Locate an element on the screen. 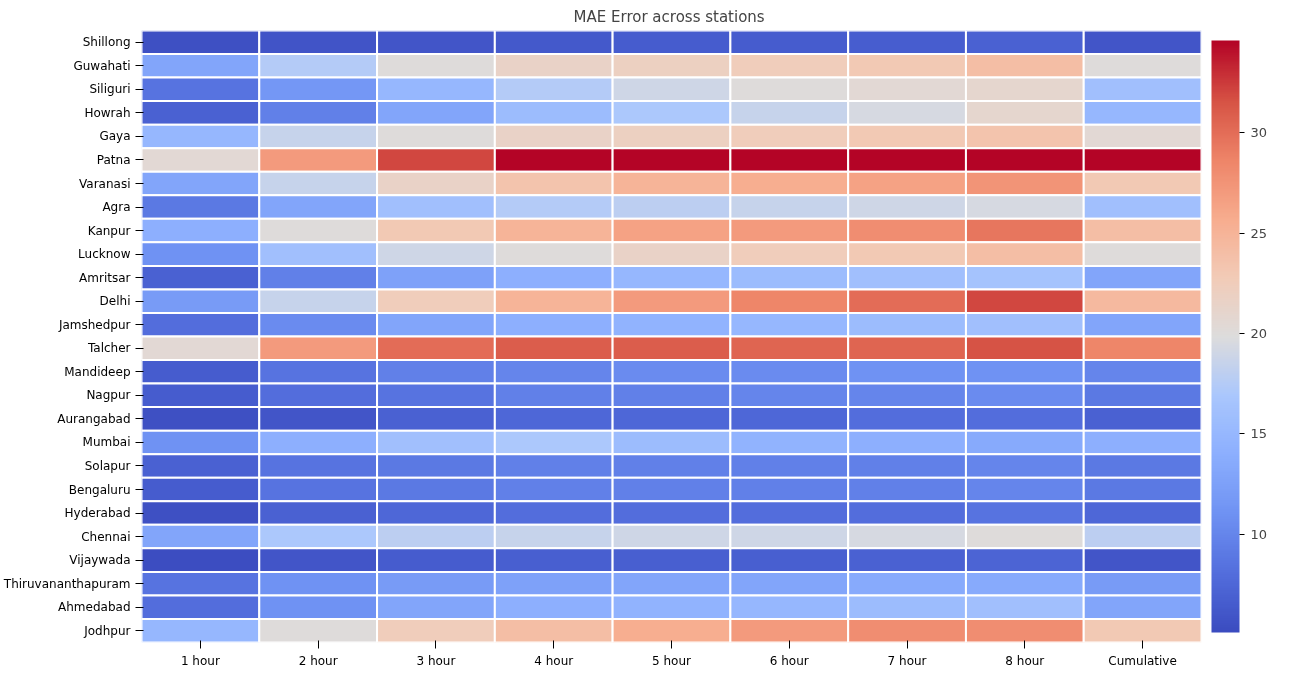 The width and height of the screenshot is (1302, 684). y-tick-label: Shillong is located at coordinates (106, 42).